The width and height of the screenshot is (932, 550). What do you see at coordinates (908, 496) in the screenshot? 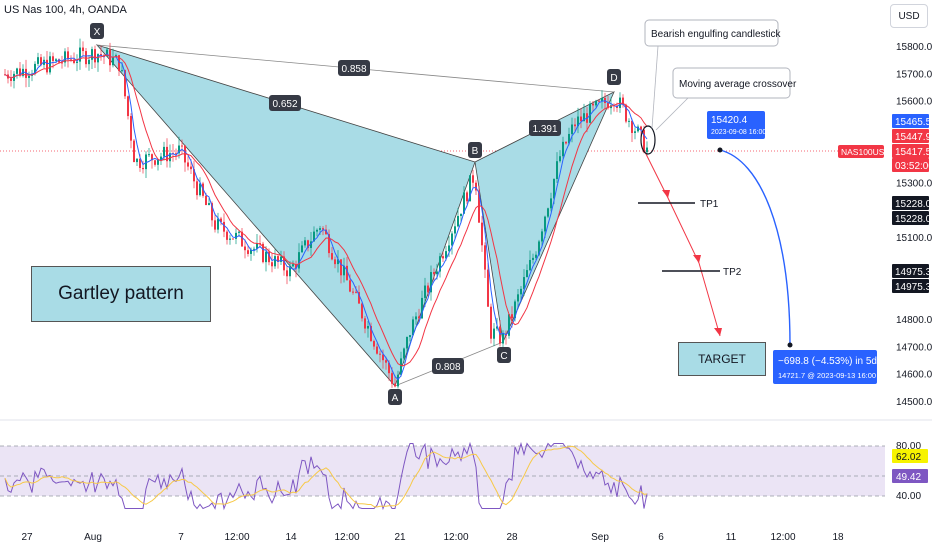
I see `rsi-axis-tick: 40.00` at bounding box center [908, 496].